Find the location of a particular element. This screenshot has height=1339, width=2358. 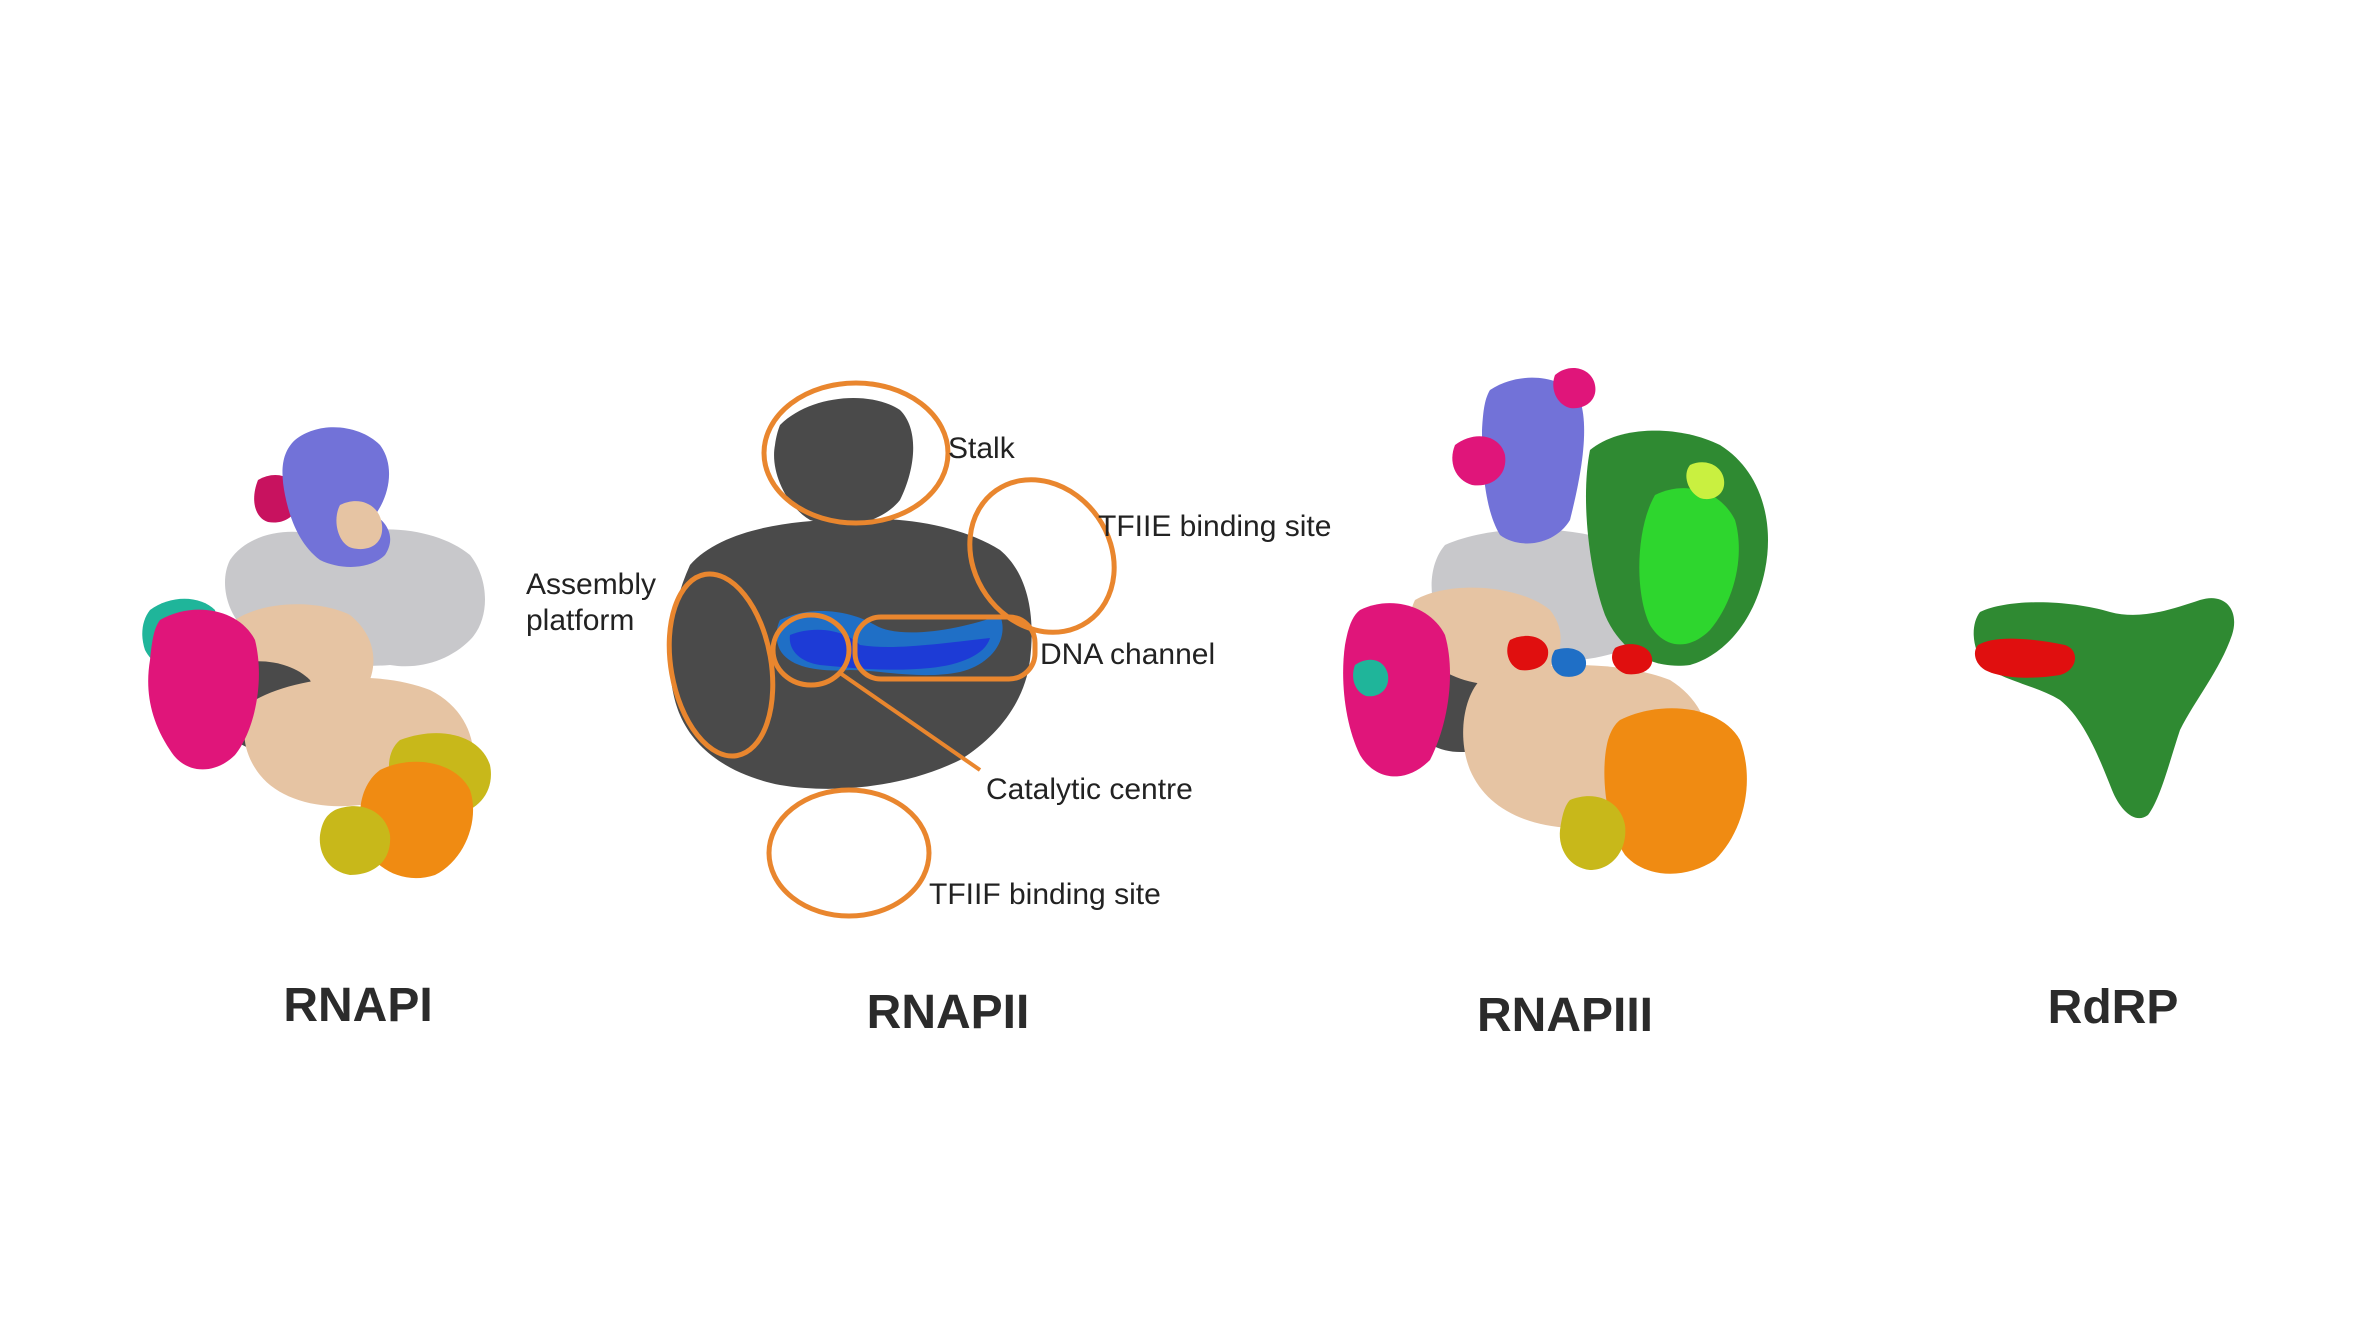

annotation-assembly-platform-line2: platform is located at coordinates (580, 620).